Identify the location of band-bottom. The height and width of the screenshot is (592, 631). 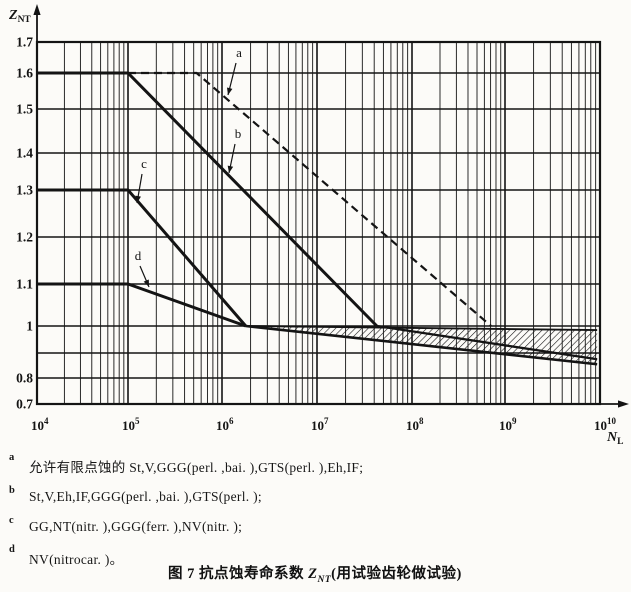
(421, 345).